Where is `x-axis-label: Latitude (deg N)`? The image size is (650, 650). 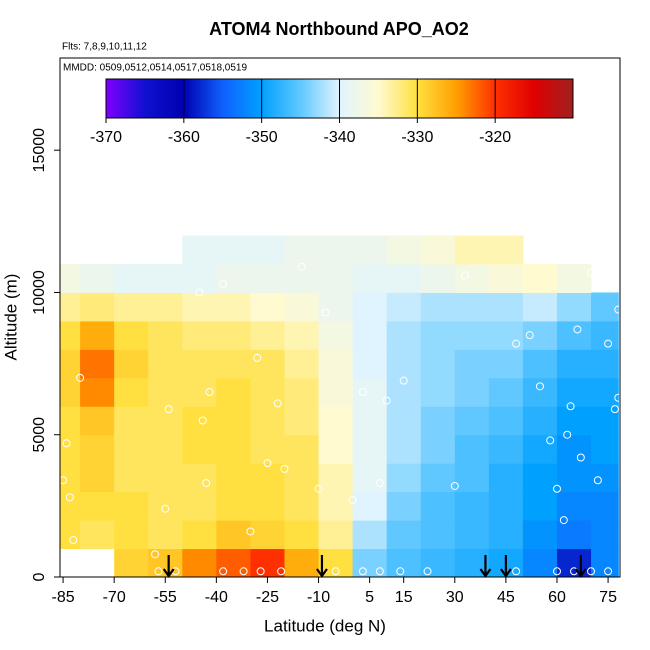 x-axis-label: Latitude (deg N) is located at coordinates (325, 625).